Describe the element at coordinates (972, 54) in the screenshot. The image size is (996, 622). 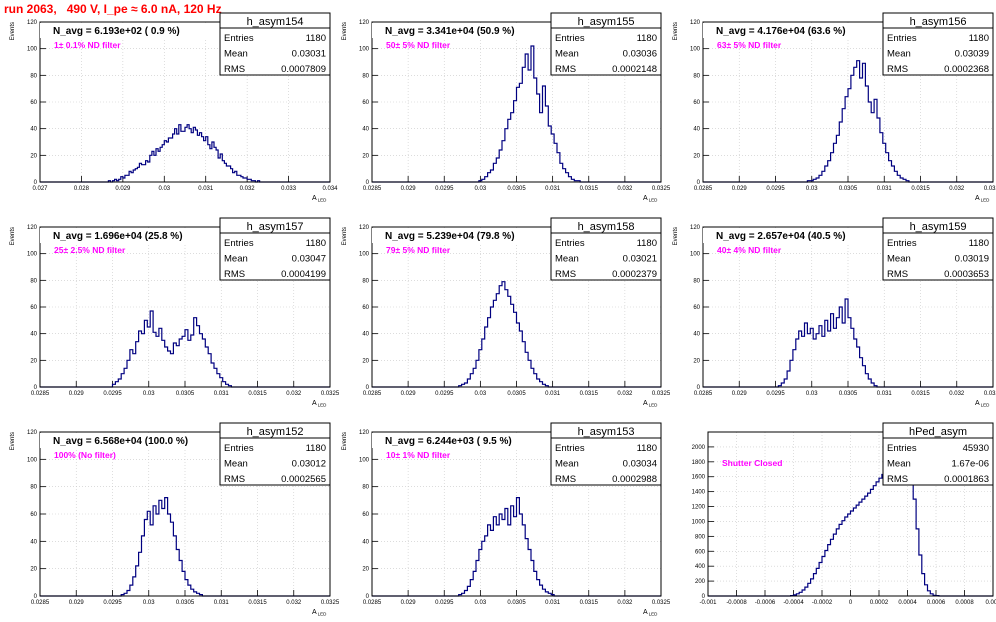
I see `stats-value: 0.03039` at that location.